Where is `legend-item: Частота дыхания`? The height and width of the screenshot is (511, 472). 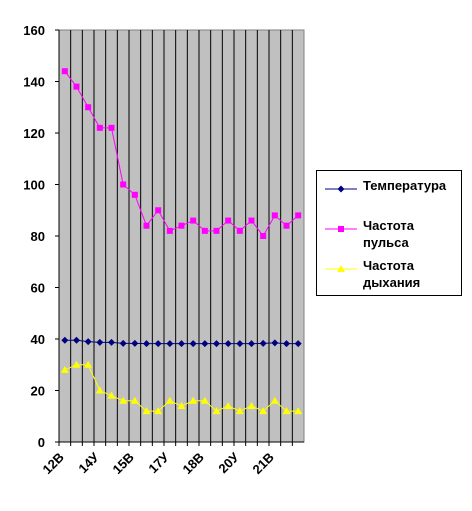 legend-item: Частота дыхания is located at coordinates (391, 277).